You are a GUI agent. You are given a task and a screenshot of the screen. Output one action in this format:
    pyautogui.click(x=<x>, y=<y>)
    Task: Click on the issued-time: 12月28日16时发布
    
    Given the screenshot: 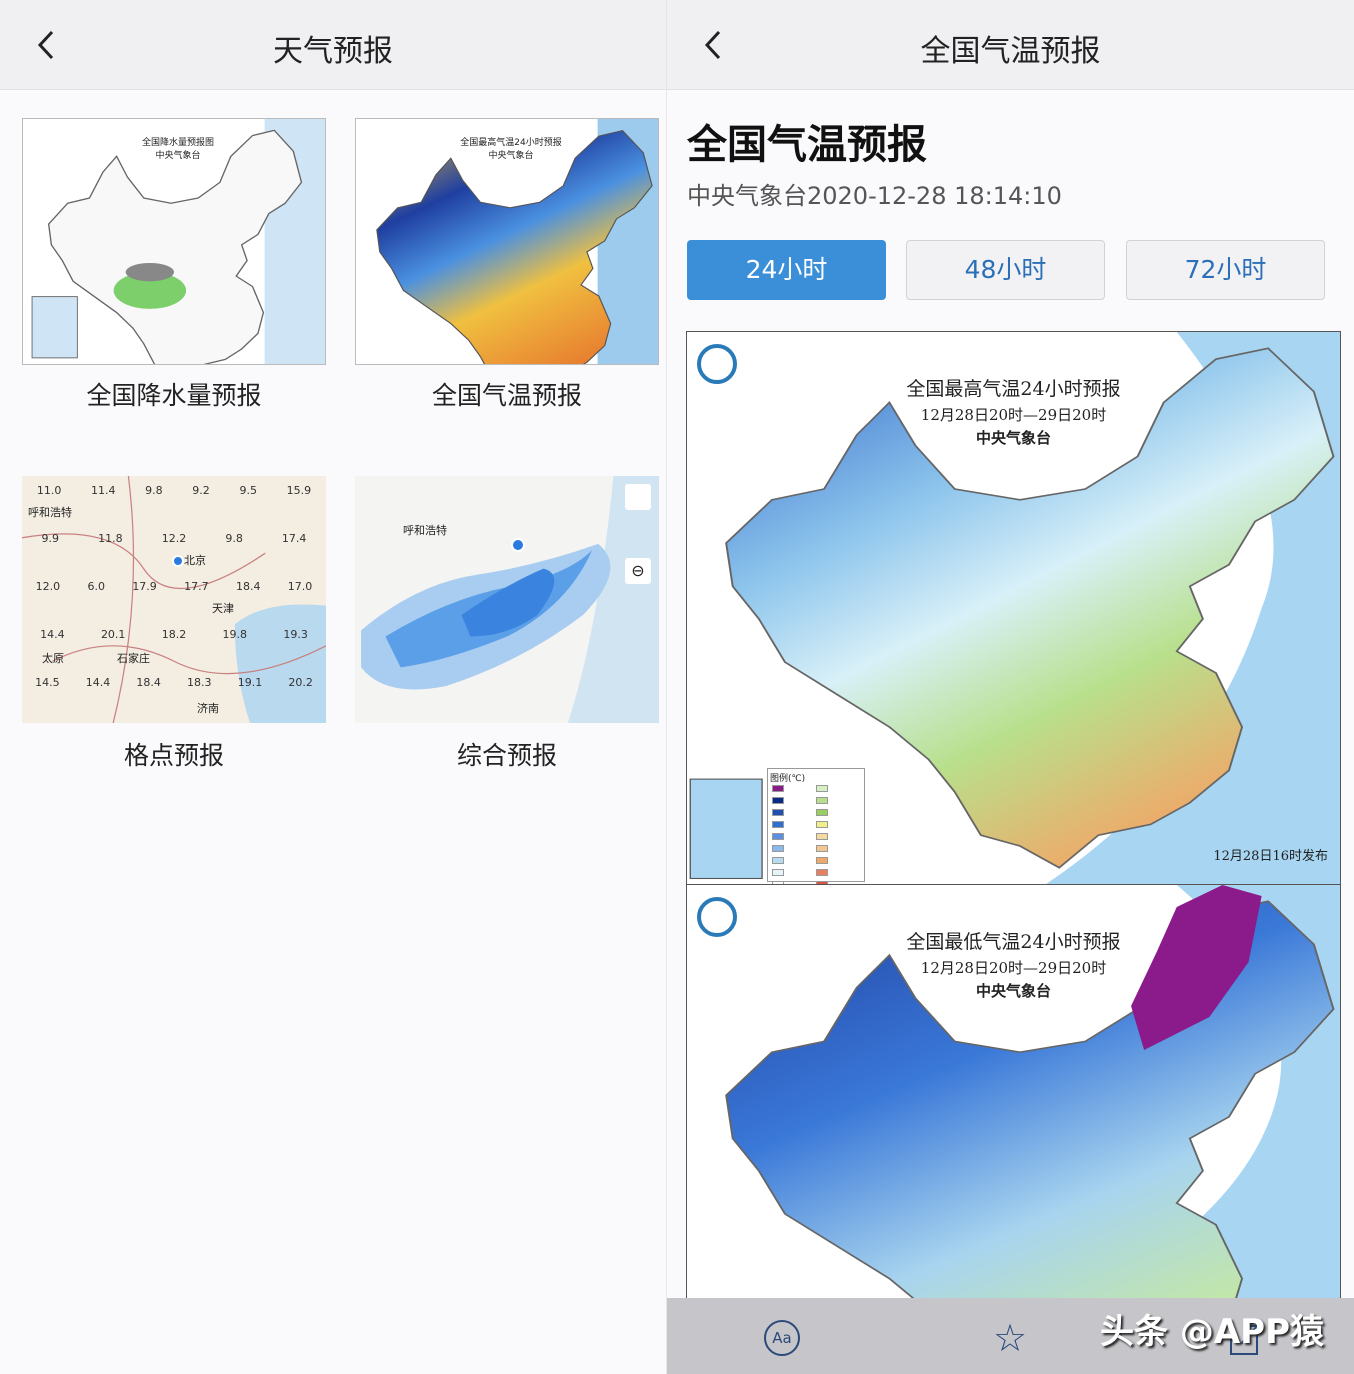 What is the action you would take?
    pyautogui.click(x=1270, y=856)
    